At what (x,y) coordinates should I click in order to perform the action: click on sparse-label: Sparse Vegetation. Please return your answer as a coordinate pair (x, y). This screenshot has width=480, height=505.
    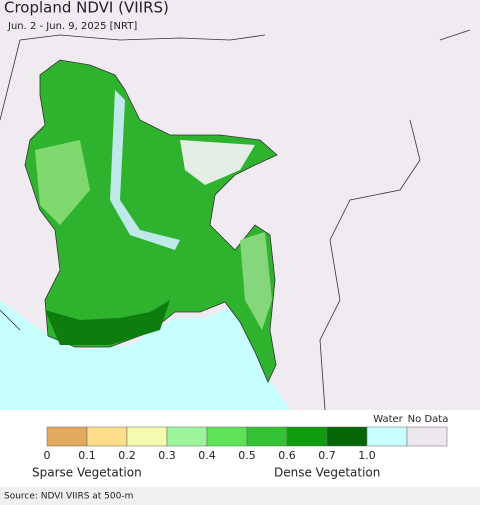
    Looking at the image, I should click on (87, 473).